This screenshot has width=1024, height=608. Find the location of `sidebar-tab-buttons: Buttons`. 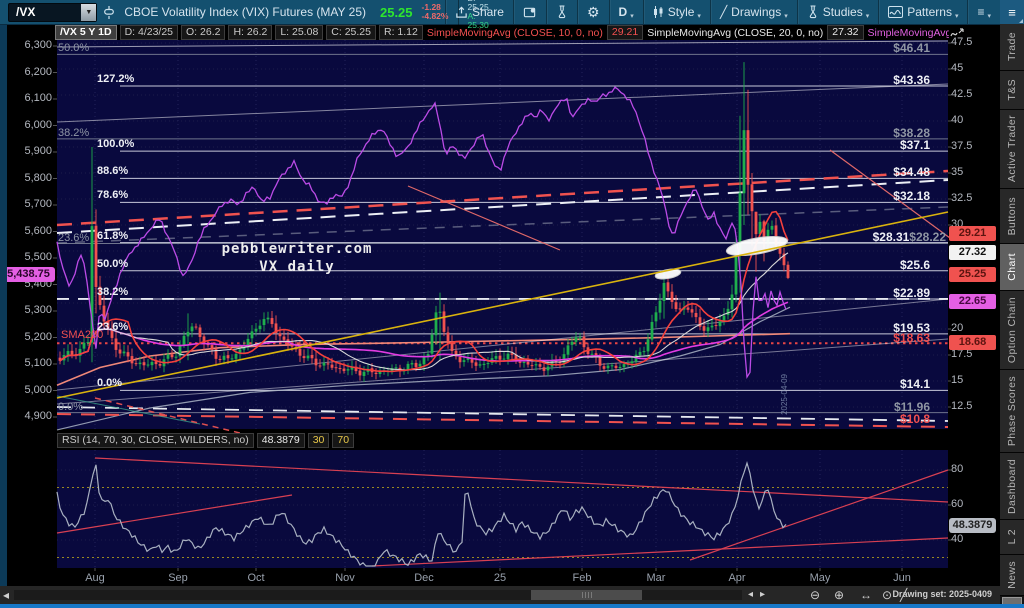

sidebar-tab-buttons: Buttons is located at coordinates (1012, 216).